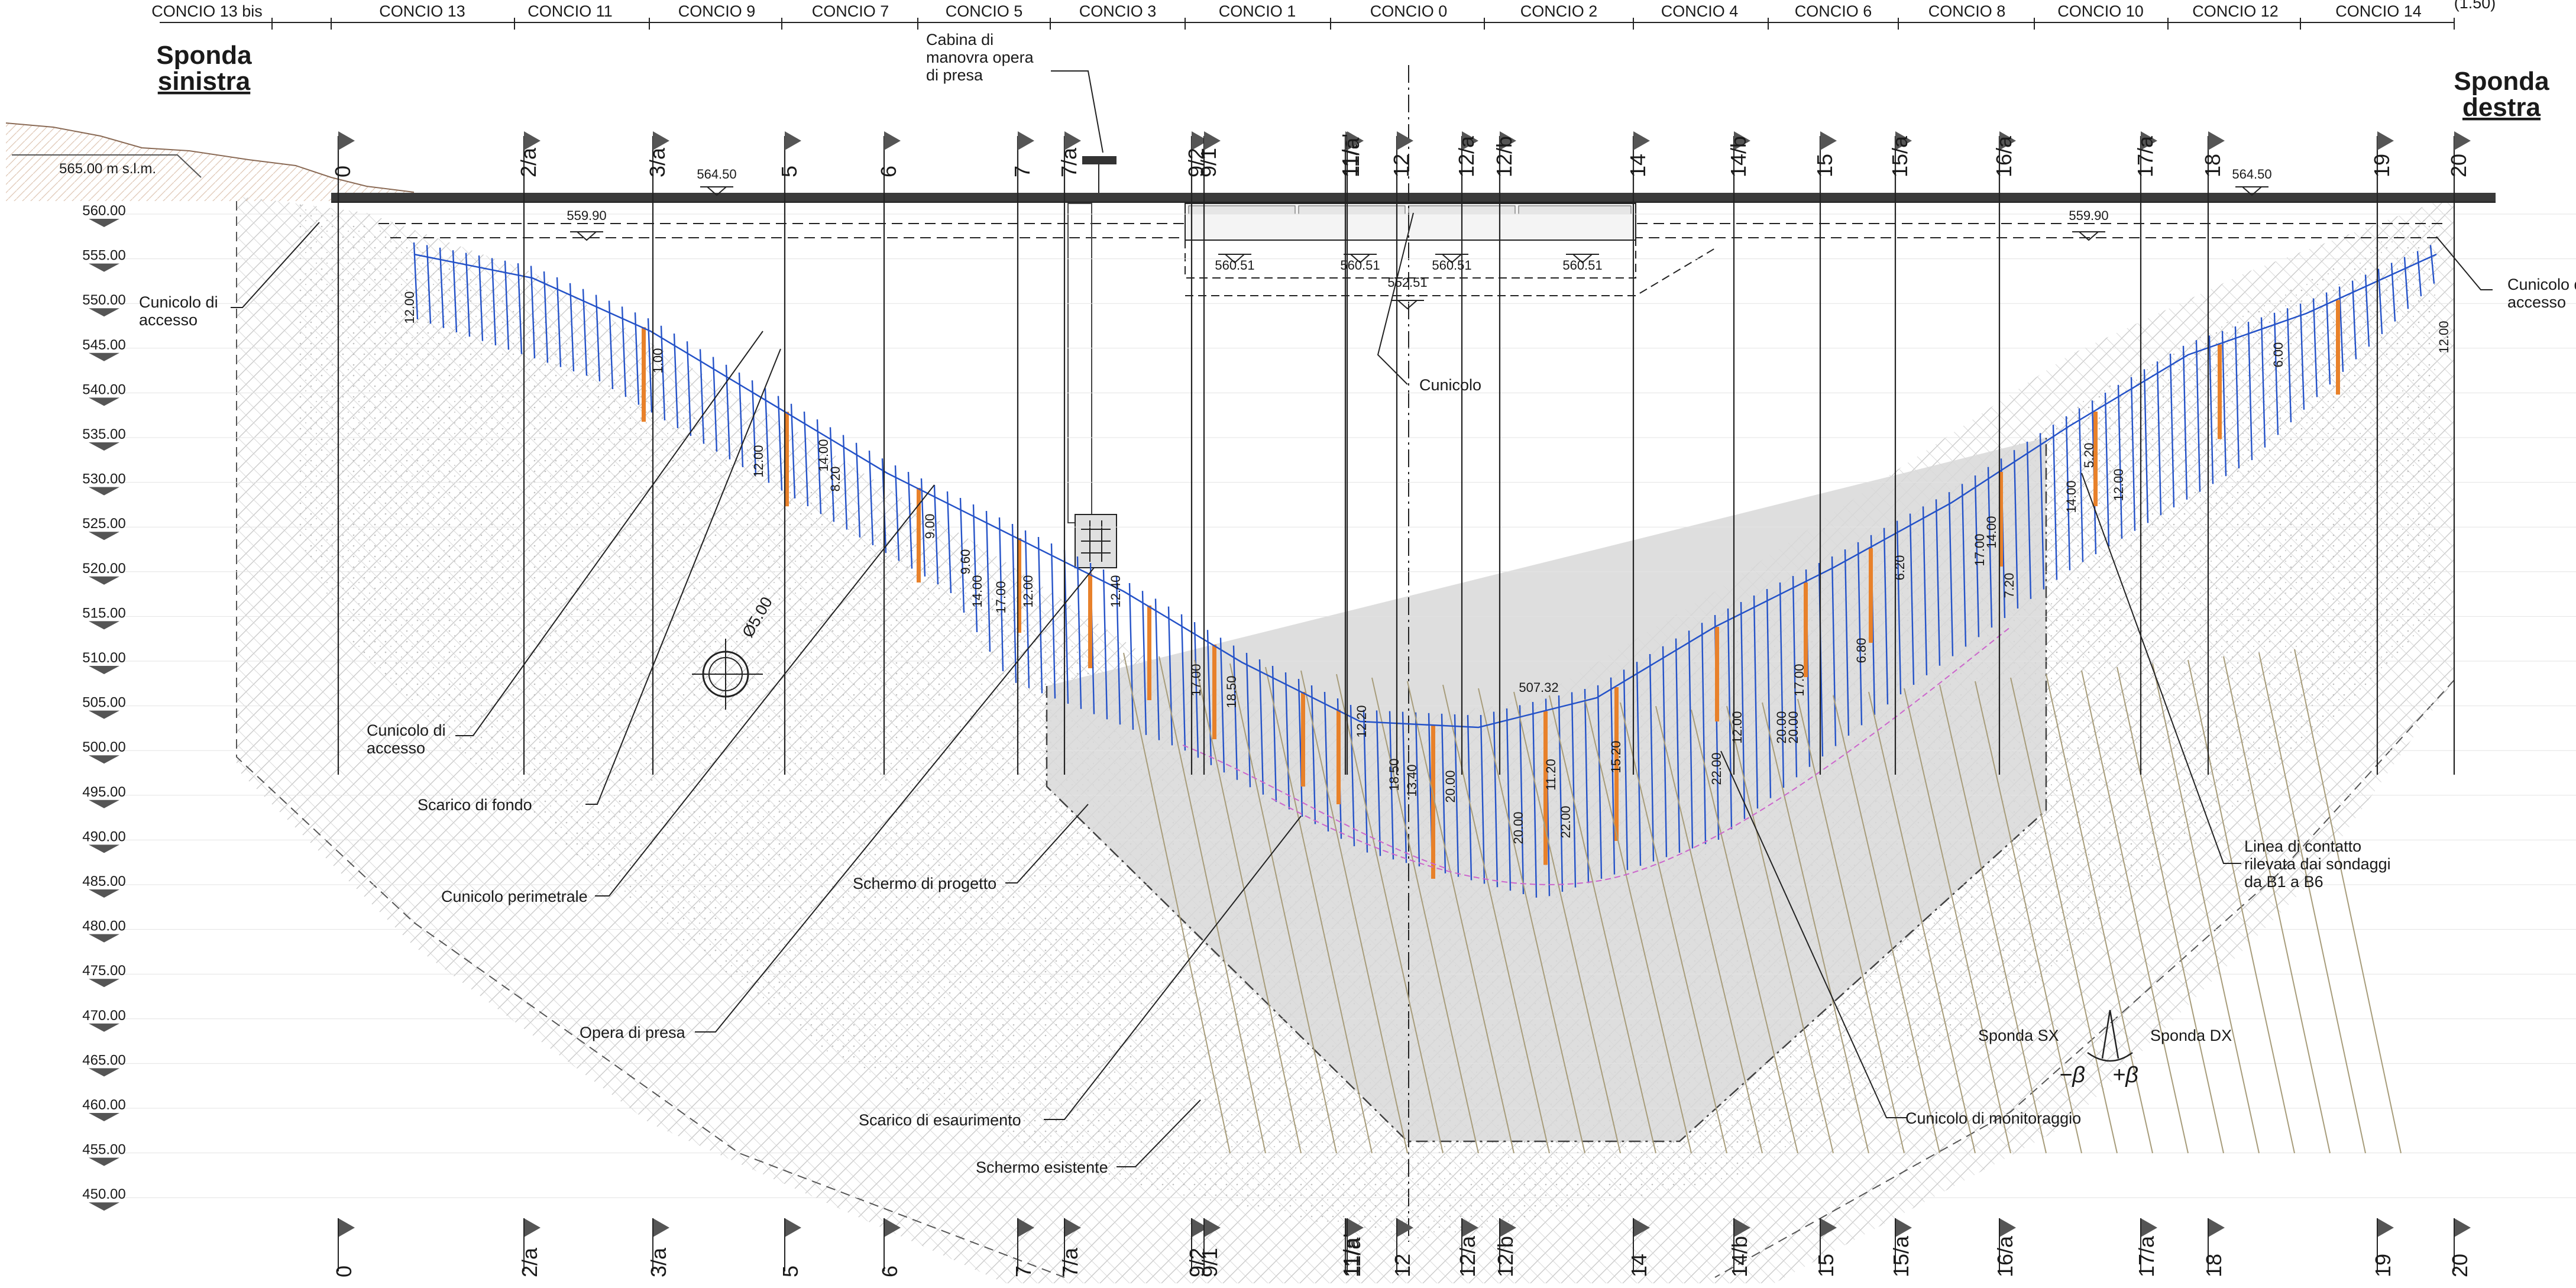 The image size is (2576, 1288). Describe the element at coordinates (1412, 780) in the screenshot. I see `dimension-value: 13.40` at that location.